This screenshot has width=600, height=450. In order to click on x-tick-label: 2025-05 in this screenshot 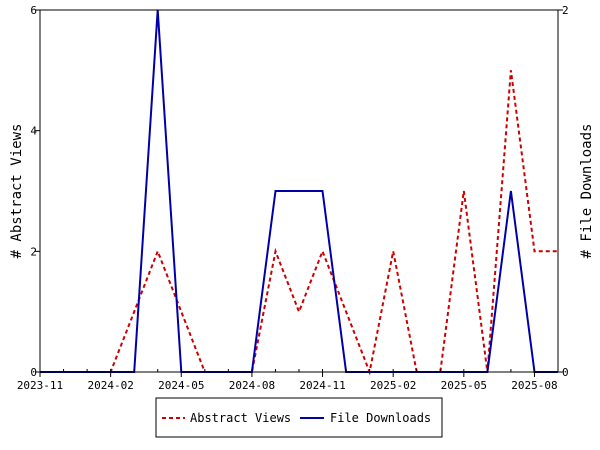, I will do `click(464, 385)`.